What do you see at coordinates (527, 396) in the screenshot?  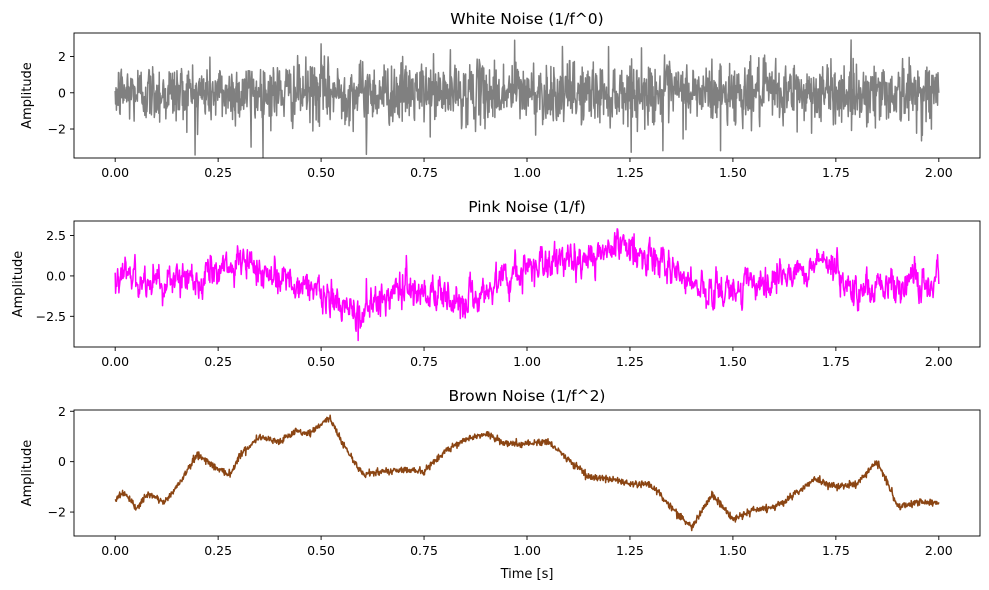 I see `subplot-title: Brown Noise (1/f^2)` at bounding box center [527, 396].